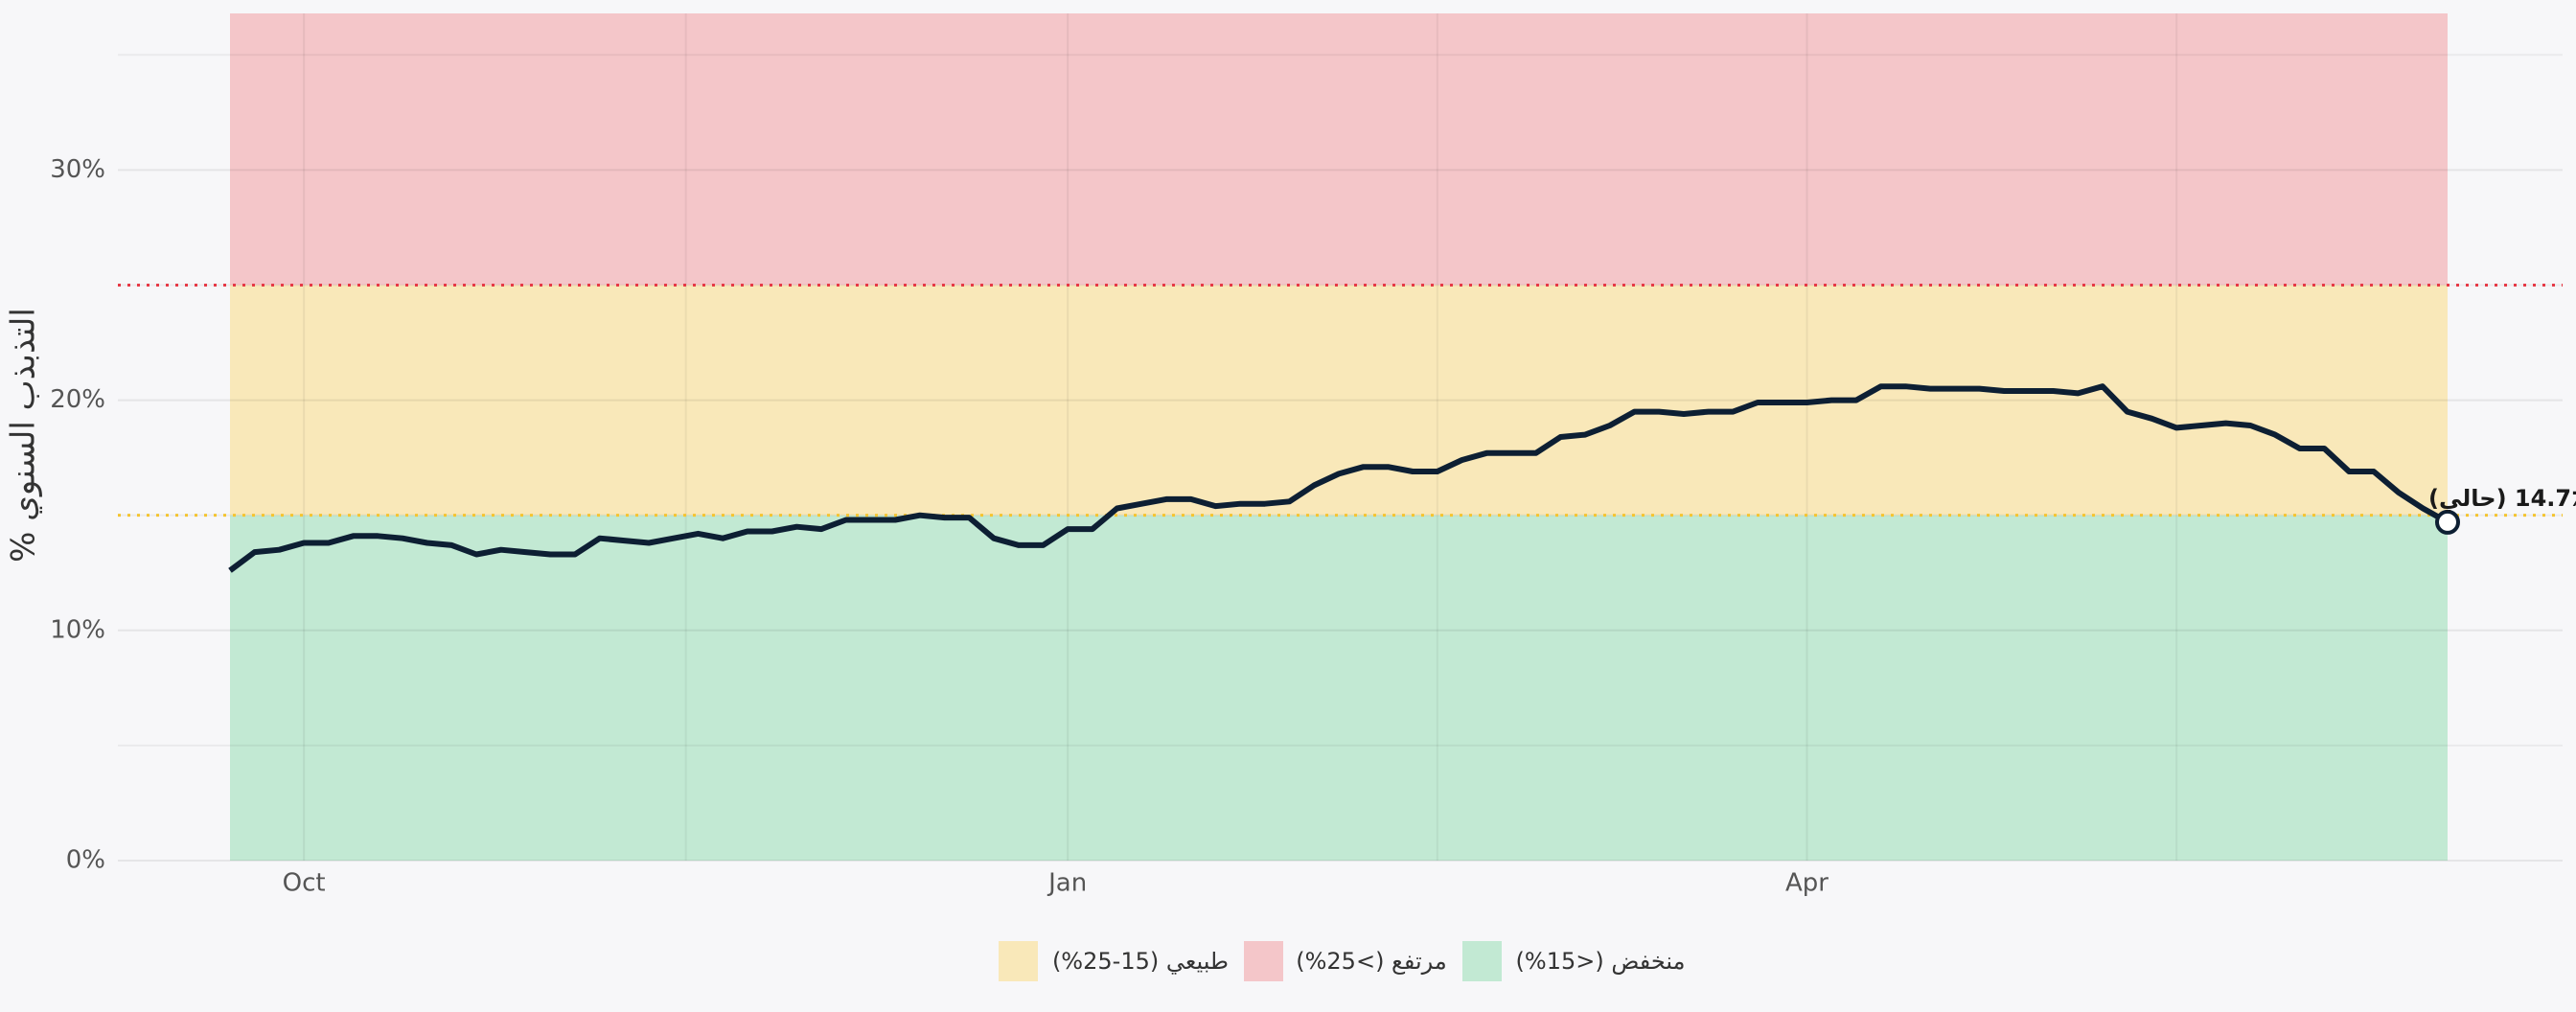 The image size is (2576, 1012). Describe the element at coordinates (304, 883) in the screenshot. I see `x-tick-label: Oct` at that location.